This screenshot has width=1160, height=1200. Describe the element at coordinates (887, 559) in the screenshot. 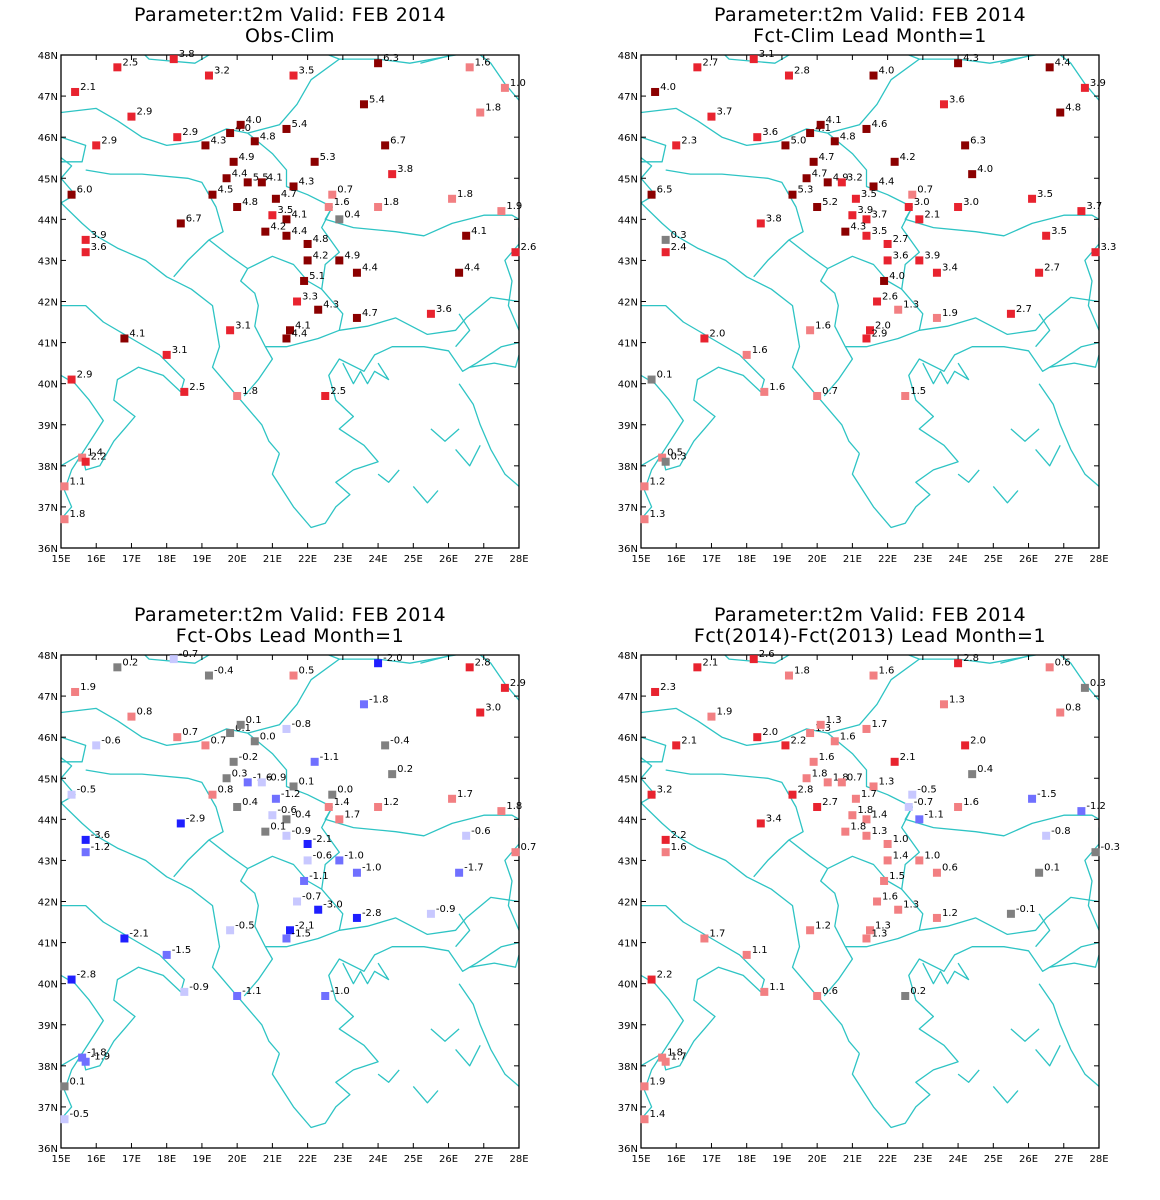

I see `x-tick-label: 22E` at that location.